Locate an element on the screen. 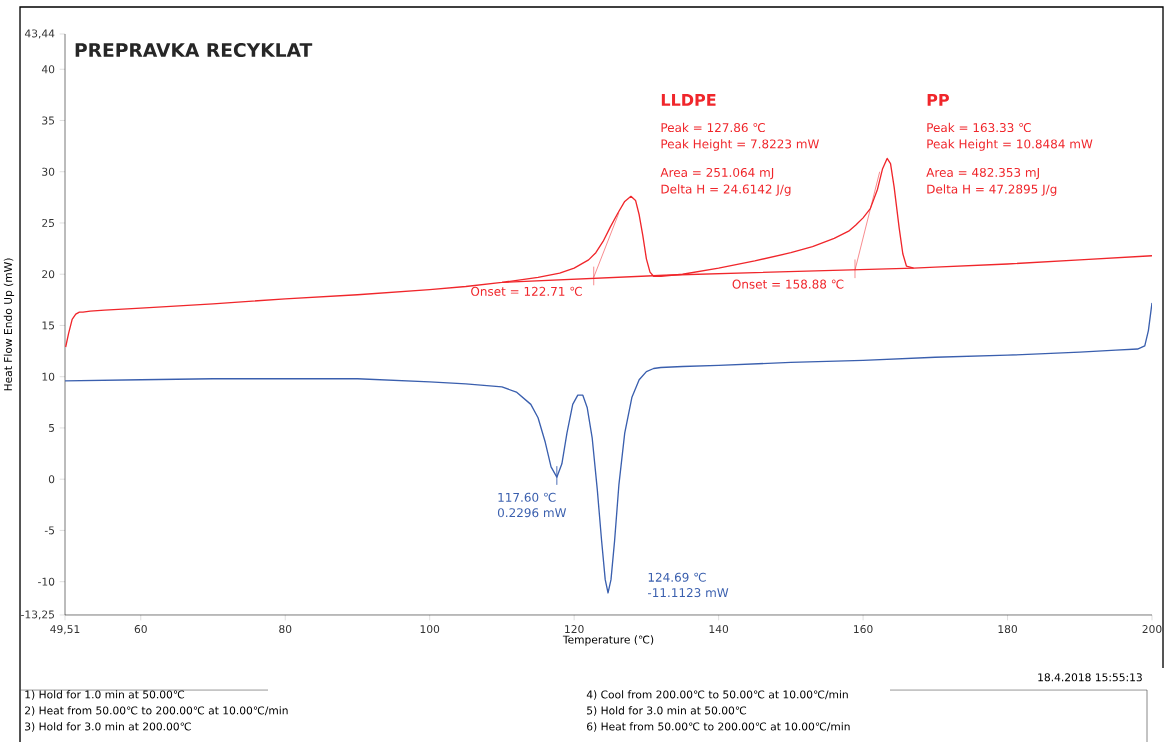 The image size is (1167, 742). annotation: 117.60 ℃ is located at coordinates (527, 497).